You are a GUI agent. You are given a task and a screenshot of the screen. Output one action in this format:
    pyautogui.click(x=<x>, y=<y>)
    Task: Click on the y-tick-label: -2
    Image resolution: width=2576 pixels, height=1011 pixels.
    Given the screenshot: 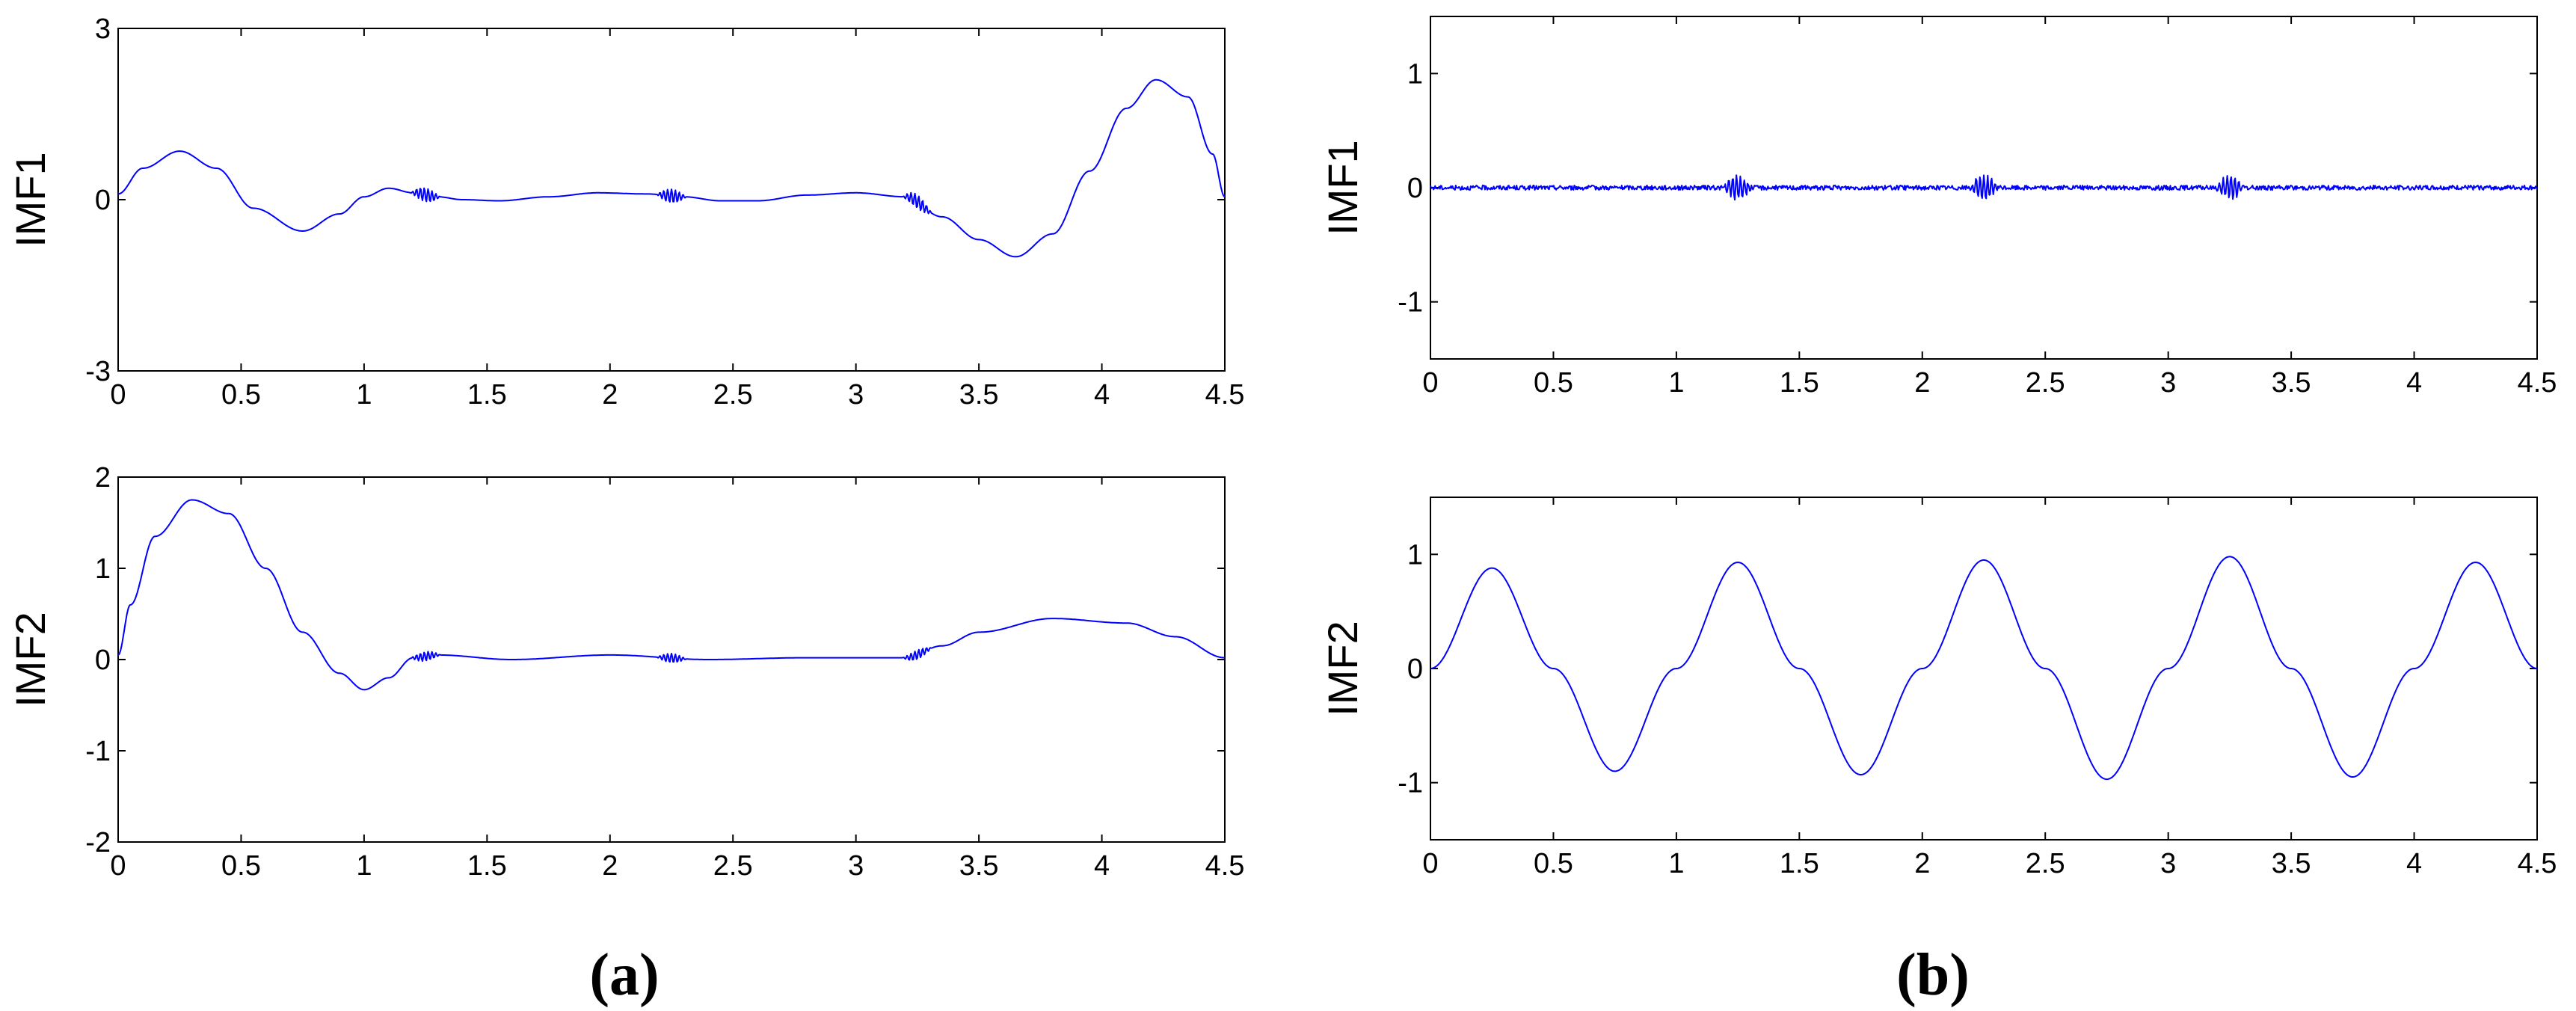 What is the action you would take?
    pyautogui.click(x=98, y=842)
    